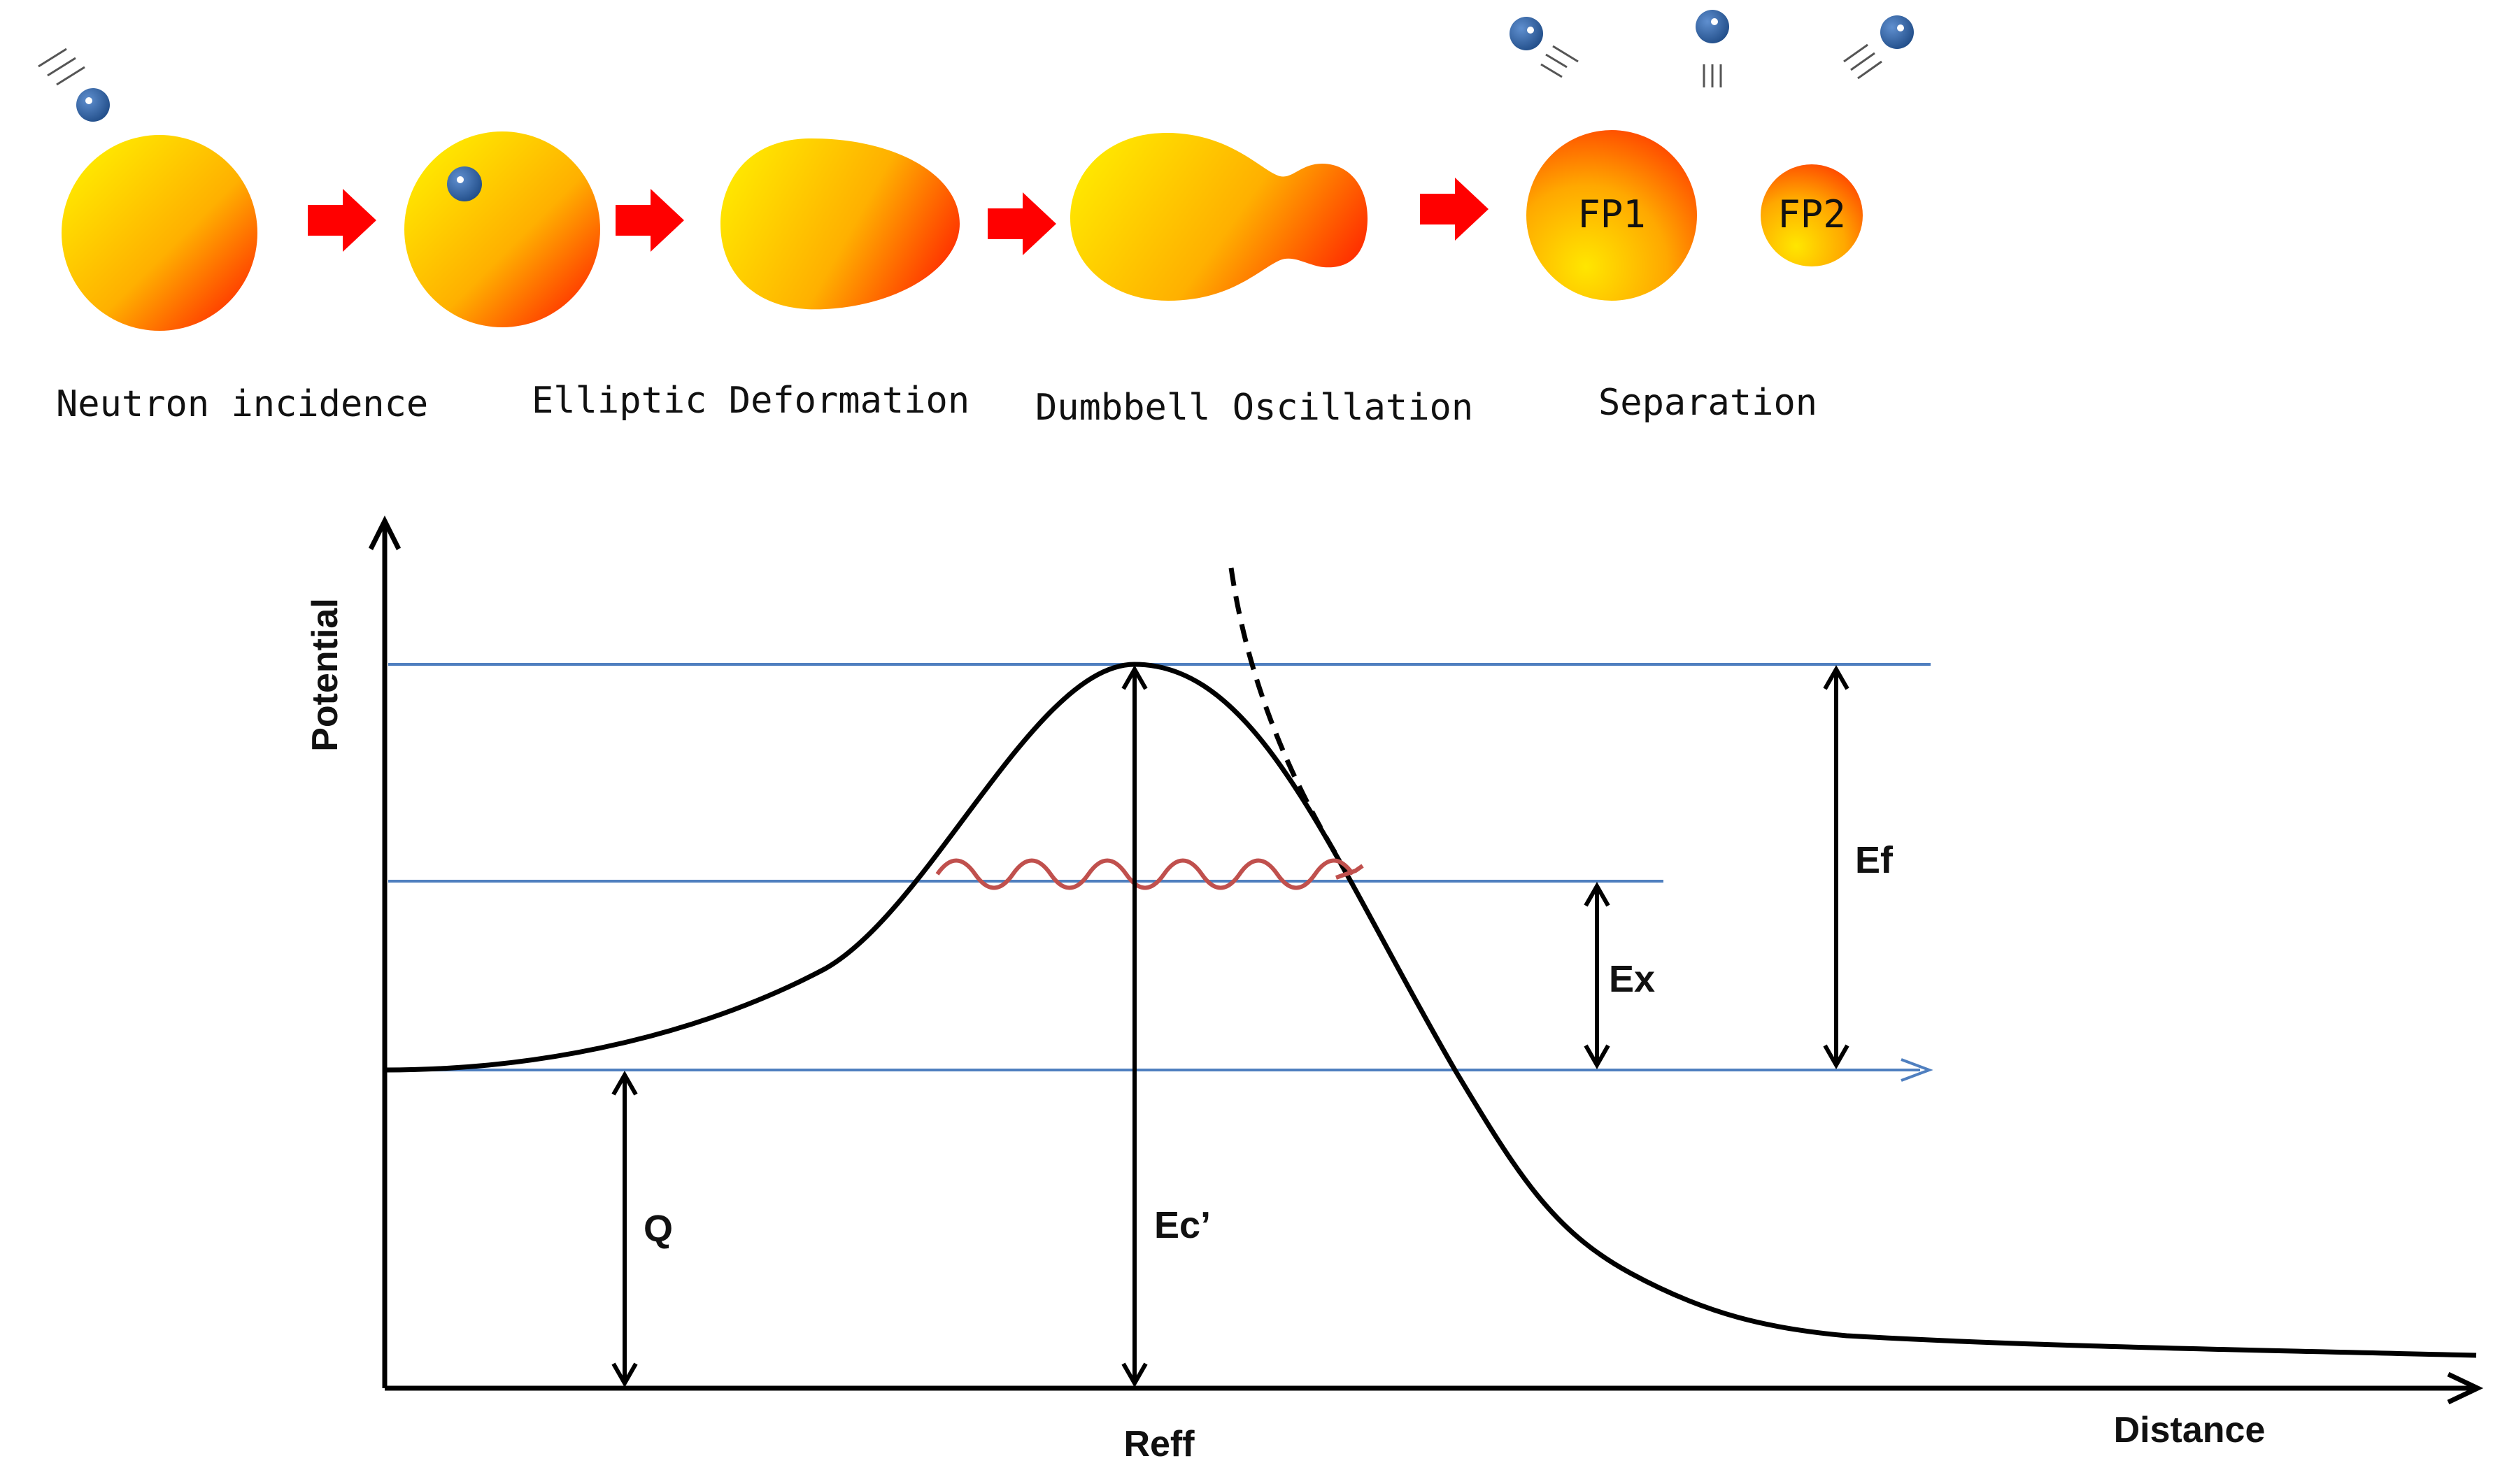 The width and height of the screenshot is (2500, 1484). What do you see at coordinates (1559, 62) in the screenshot?
I see `emitted-neutron-1-lines` at bounding box center [1559, 62].